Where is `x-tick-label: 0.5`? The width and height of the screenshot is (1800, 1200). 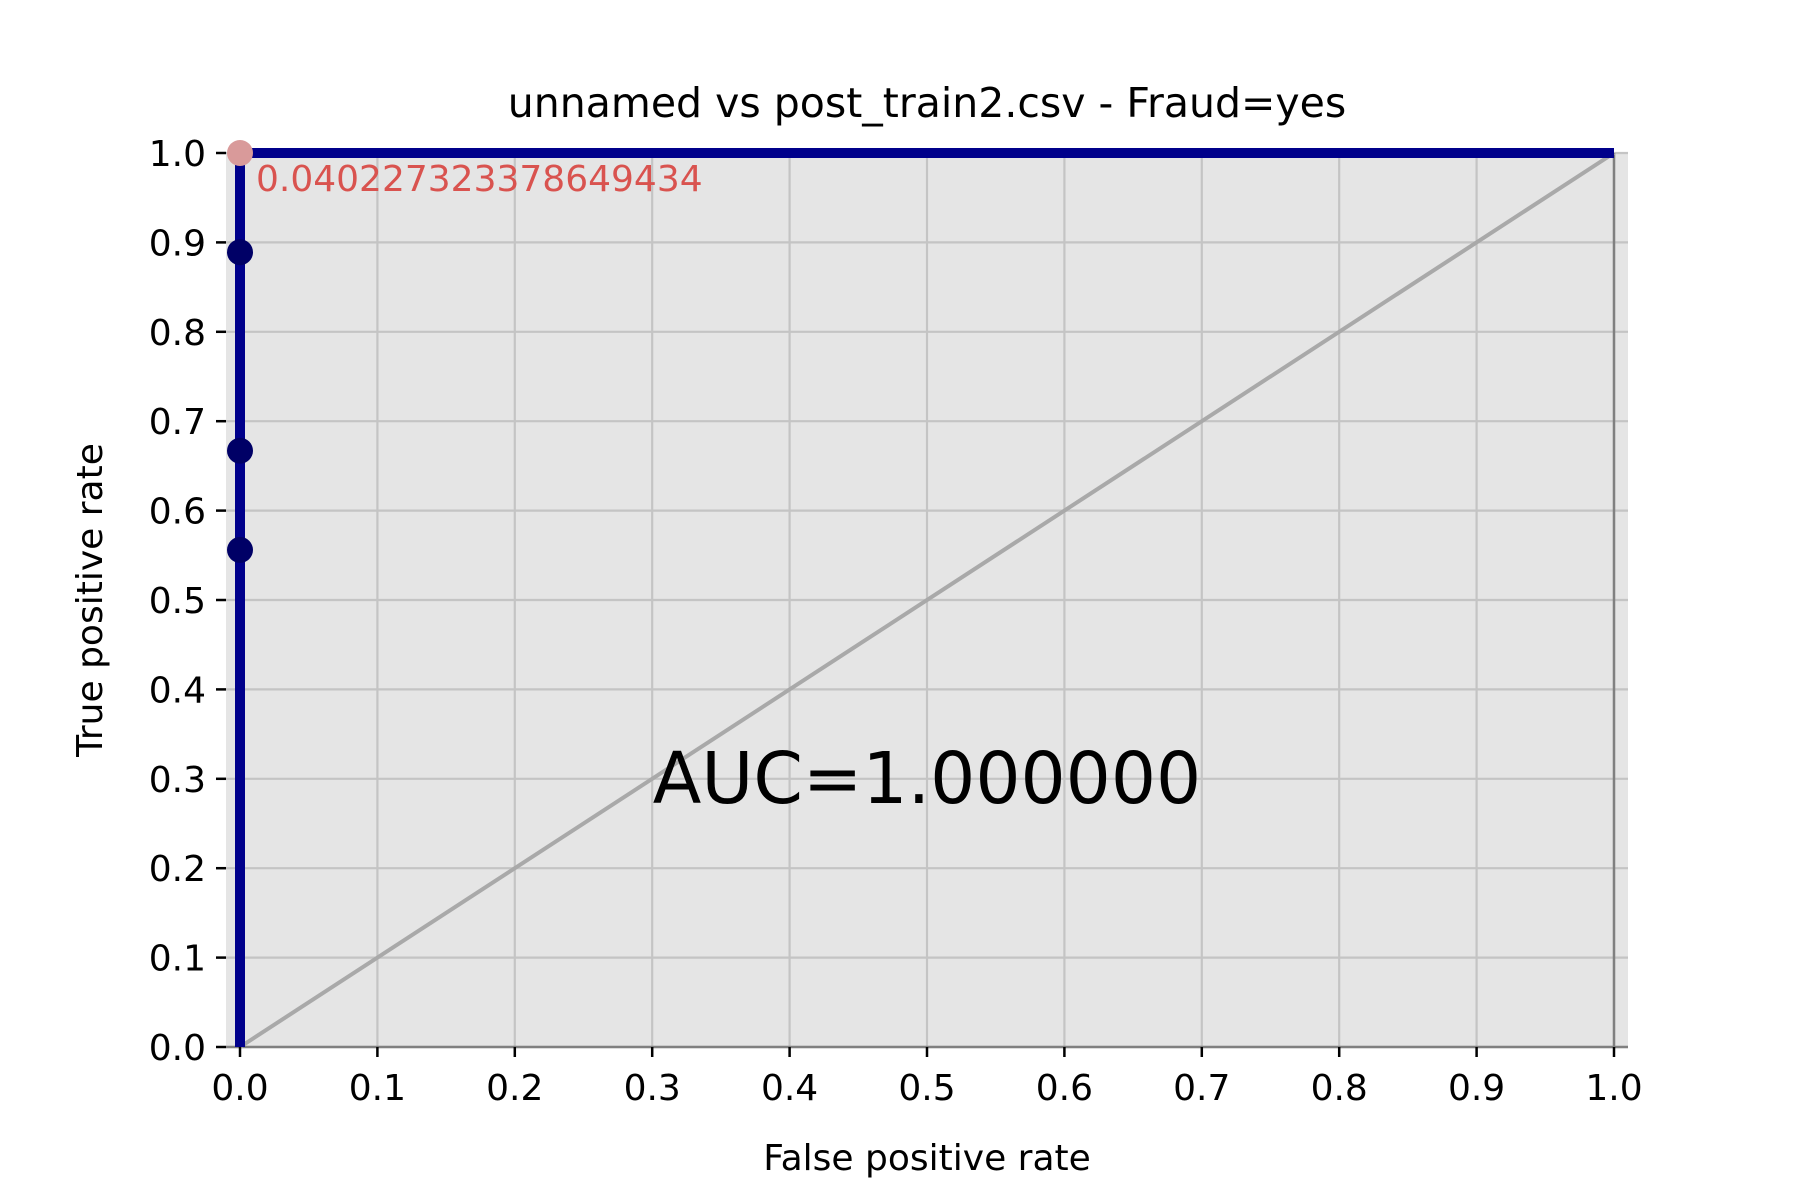 x-tick-label: 0.5 is located at coordinates (926, 1088).